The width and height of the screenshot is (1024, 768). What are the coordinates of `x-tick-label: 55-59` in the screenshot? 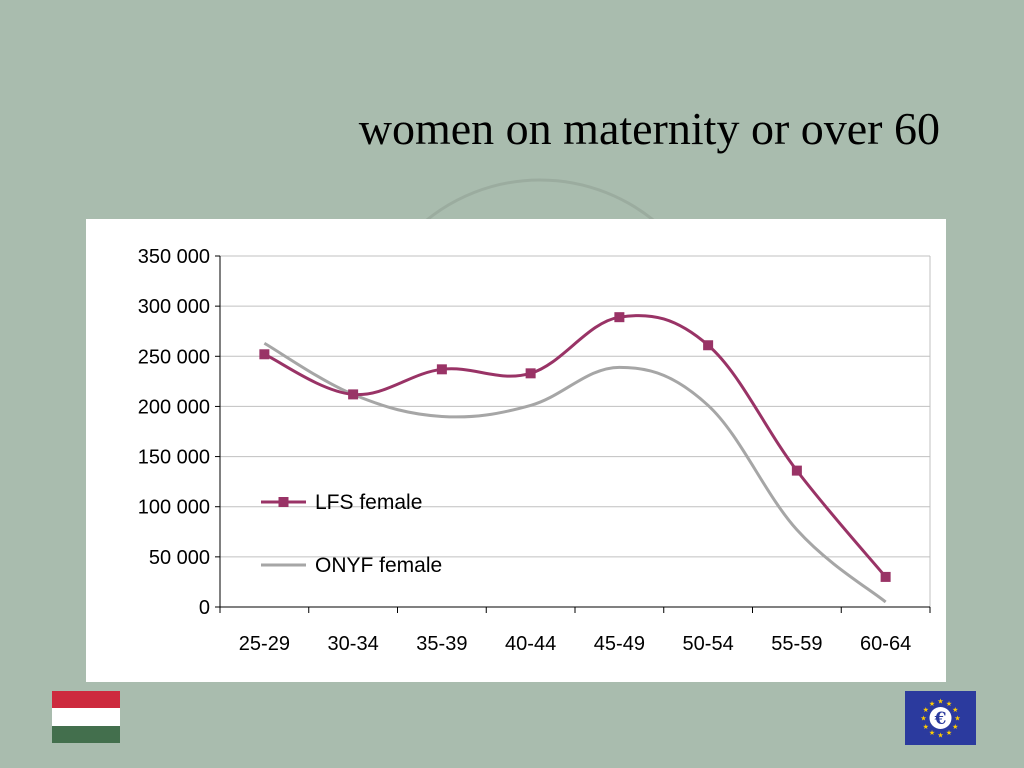 It's located at (796, 644).